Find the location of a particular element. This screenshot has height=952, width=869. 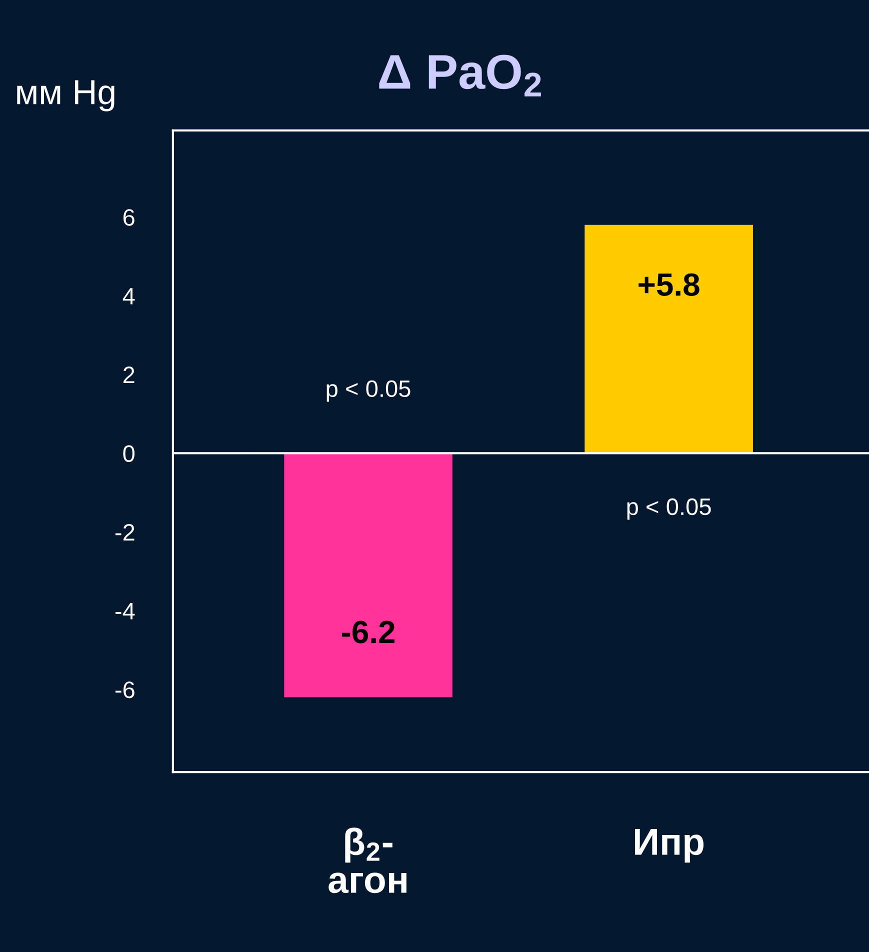

x-tick-label: β$_{2}$- агон is located at coordinates (367, 861).